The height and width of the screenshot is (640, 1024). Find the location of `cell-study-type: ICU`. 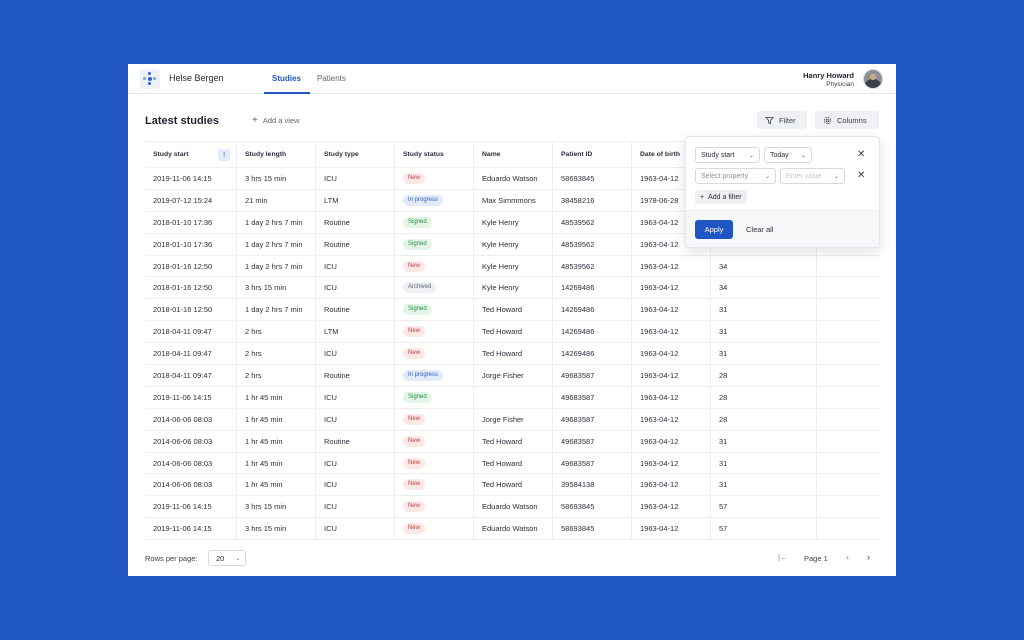

cell-study-type: ICU is located at coordinates (355, 485).